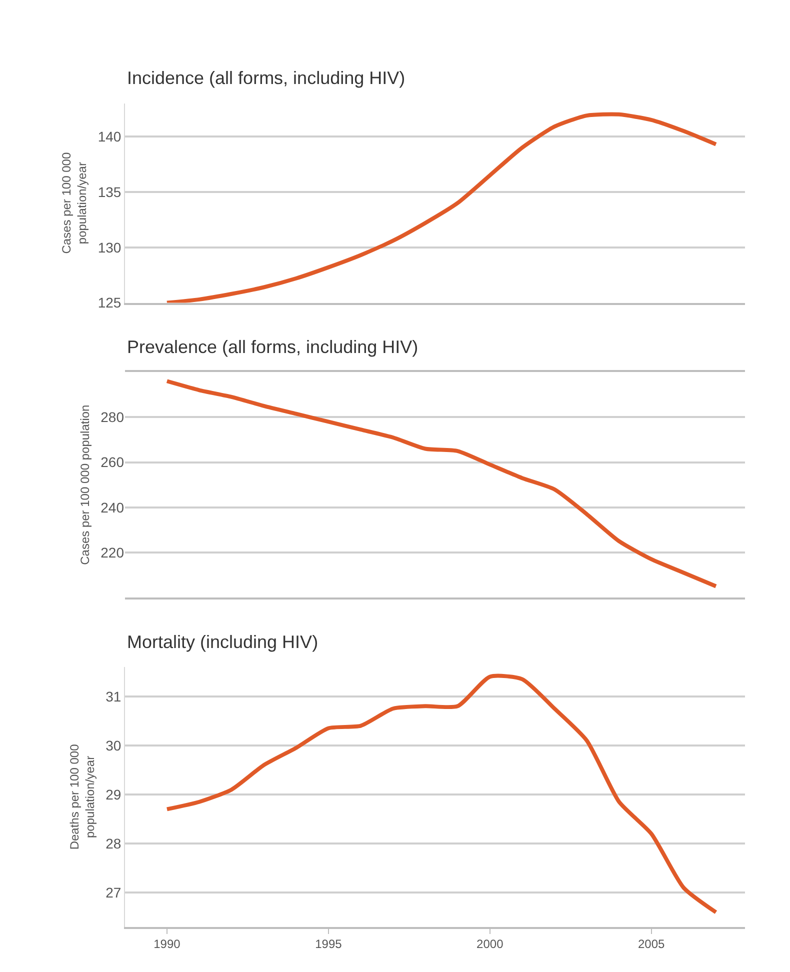 This screenshot has height=972, width=790. Describe the element at coordinates (222, 642) in the screenshot. I see `chart-title: Mortality (including HIV)` at that location.